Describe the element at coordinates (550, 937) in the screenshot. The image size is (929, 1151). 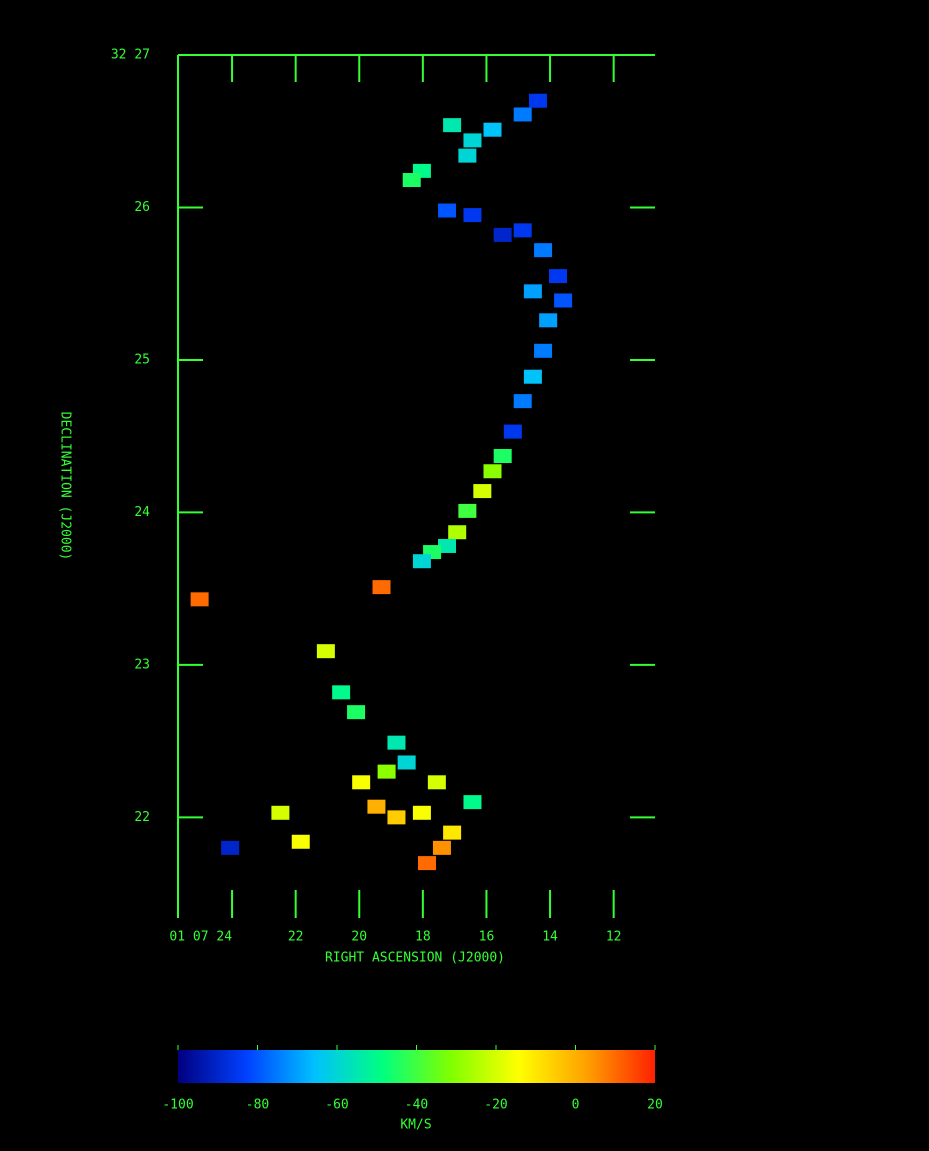
I see `x-tick-label: 14` at that location.